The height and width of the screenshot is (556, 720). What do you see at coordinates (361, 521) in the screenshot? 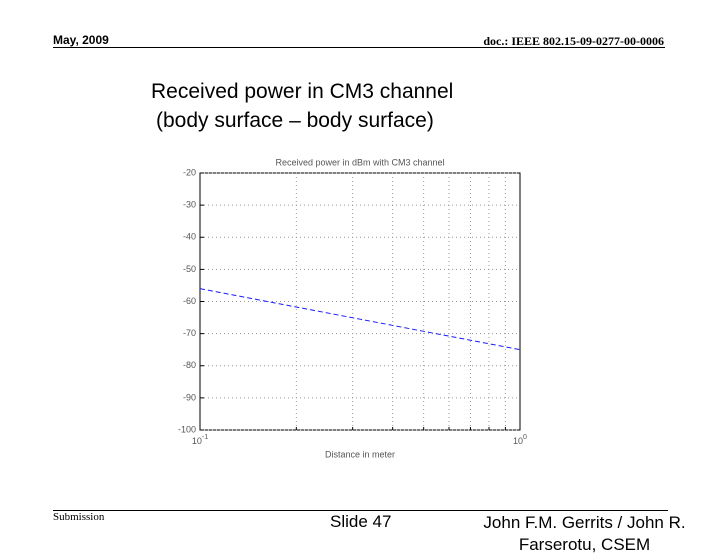
I see `footer-center: Slide 47` at bounding box center [361, 521].